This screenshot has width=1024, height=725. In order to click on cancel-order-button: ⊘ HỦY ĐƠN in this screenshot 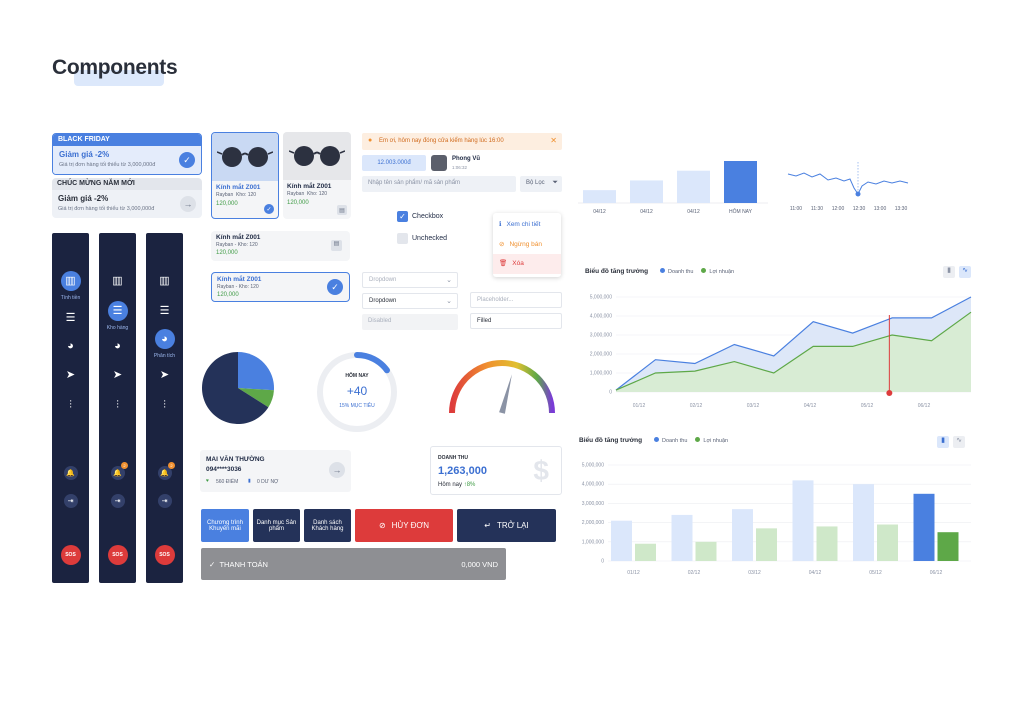, I will do `click(404, 525)`.